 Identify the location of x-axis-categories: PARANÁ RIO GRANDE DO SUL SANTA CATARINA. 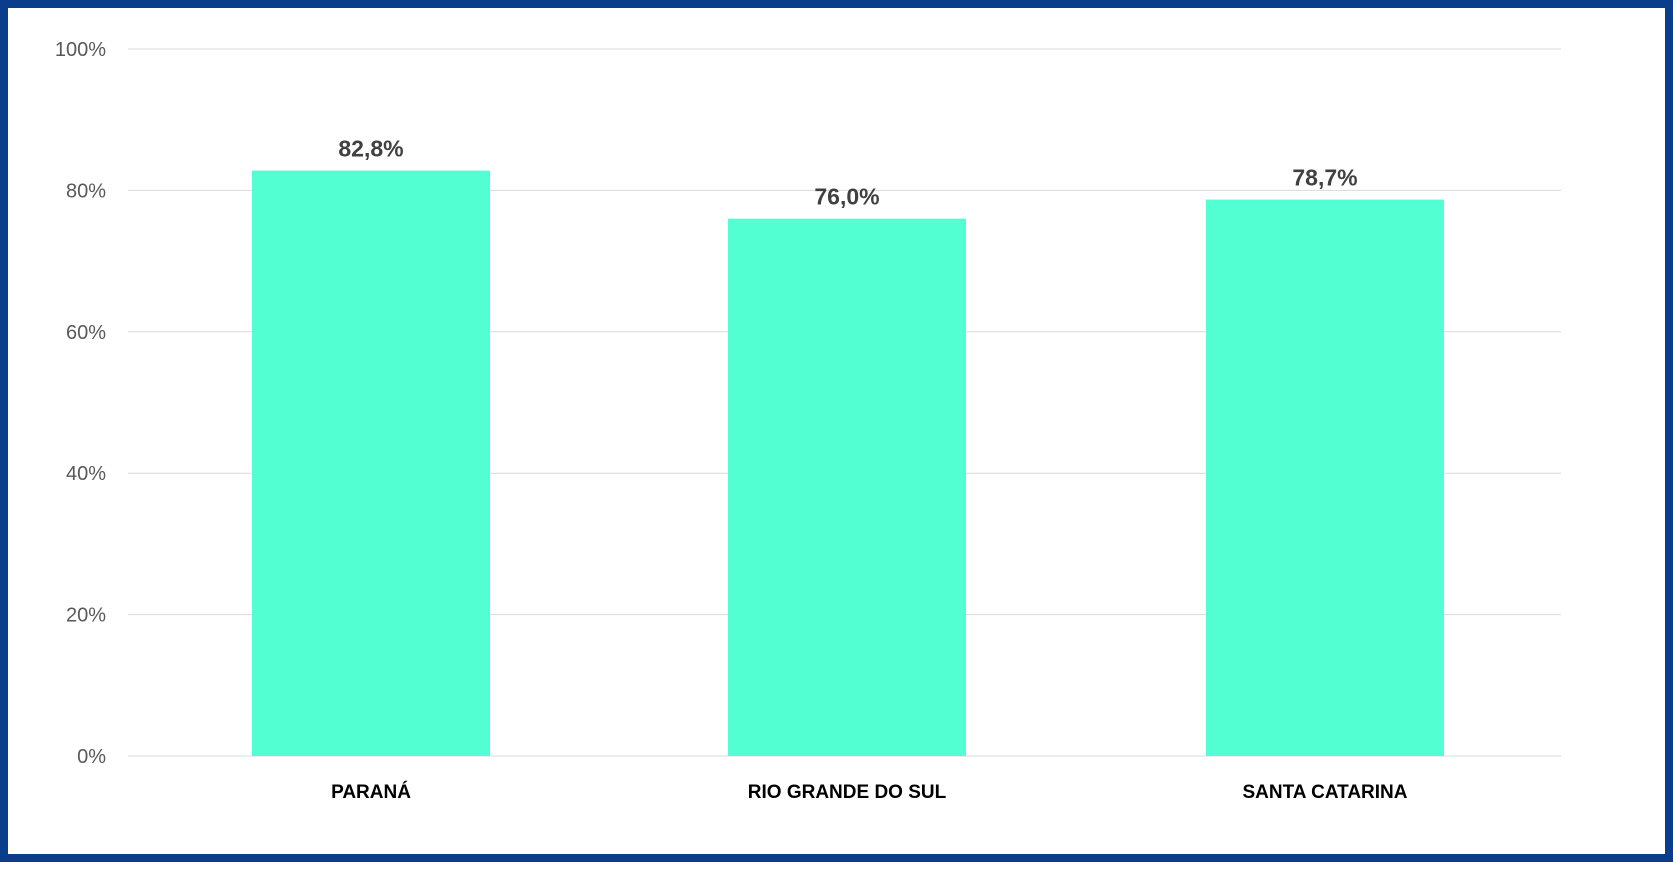
(869, 792).